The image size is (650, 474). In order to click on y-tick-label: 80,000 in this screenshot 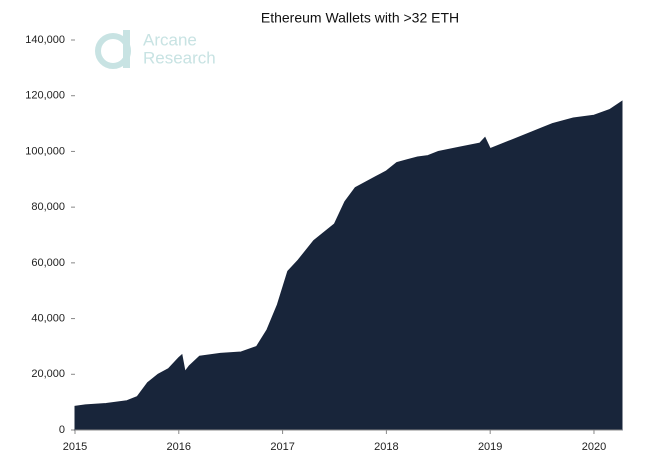, I will do `click(48, 207)`.